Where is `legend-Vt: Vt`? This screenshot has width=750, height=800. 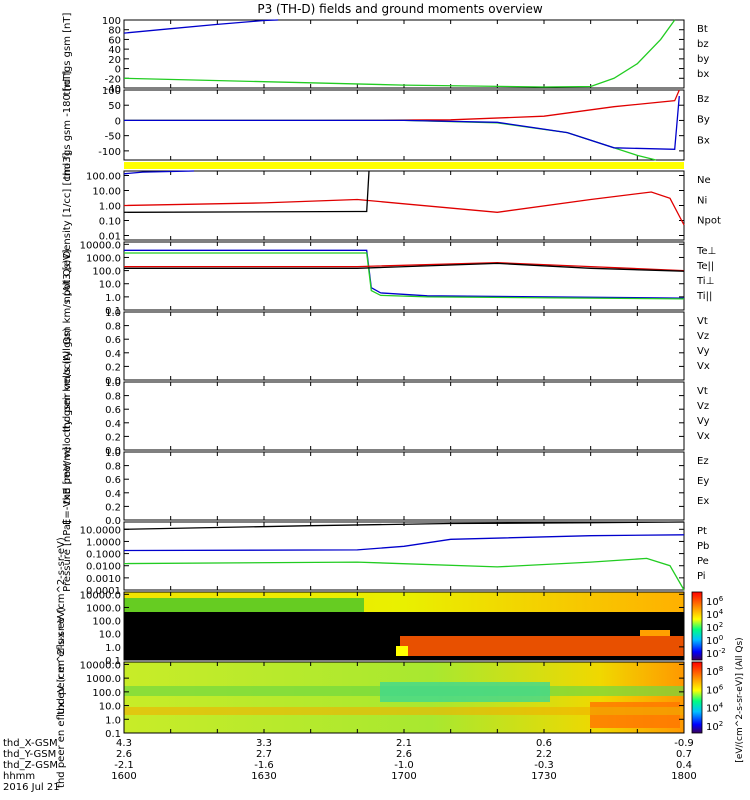 legend-Vt: Vt is located at coordinates (702, 391).